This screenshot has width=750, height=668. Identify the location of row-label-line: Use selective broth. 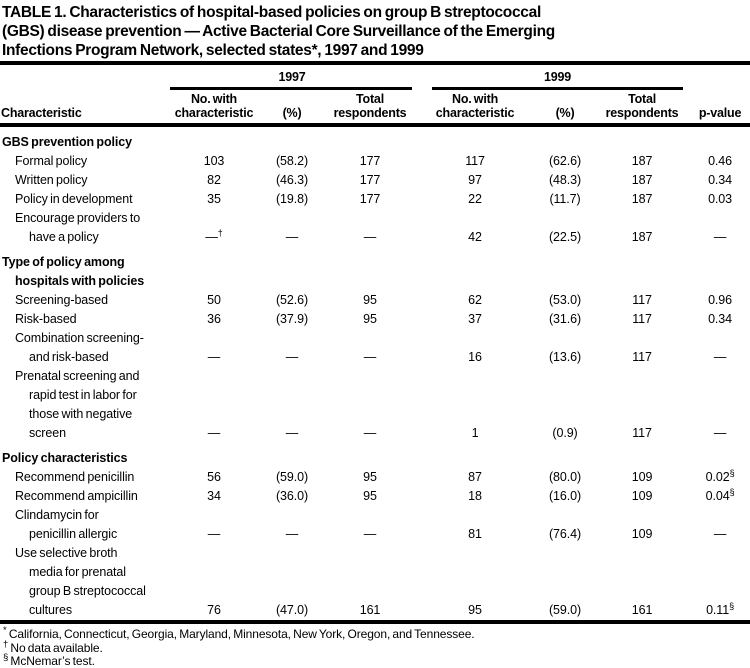
(66, 553).